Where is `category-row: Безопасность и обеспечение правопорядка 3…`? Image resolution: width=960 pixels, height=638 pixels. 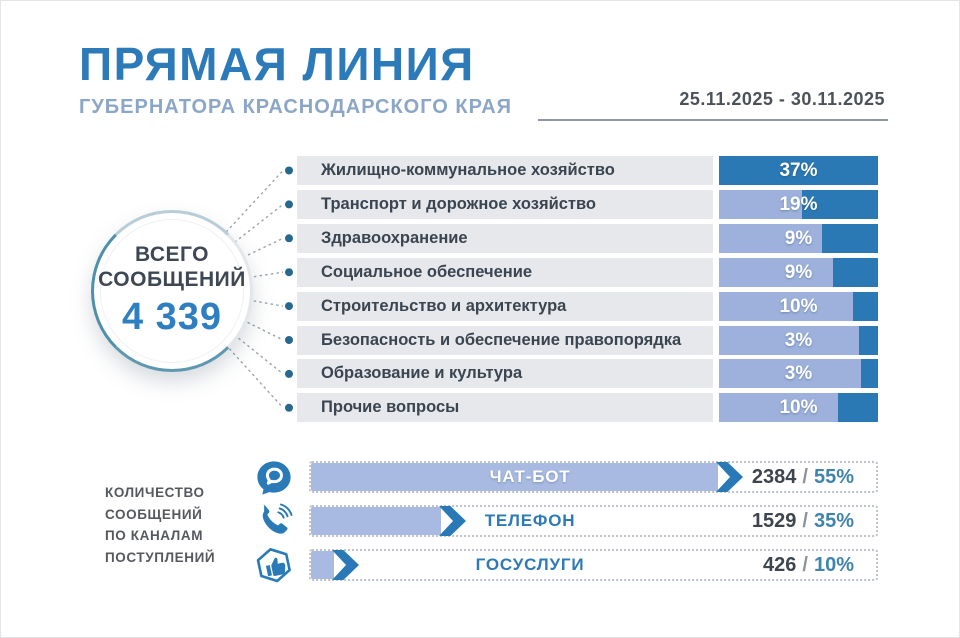
category-row: Безопасность и обеспечение правопорядка 3… is located at coordinates (587, 340).